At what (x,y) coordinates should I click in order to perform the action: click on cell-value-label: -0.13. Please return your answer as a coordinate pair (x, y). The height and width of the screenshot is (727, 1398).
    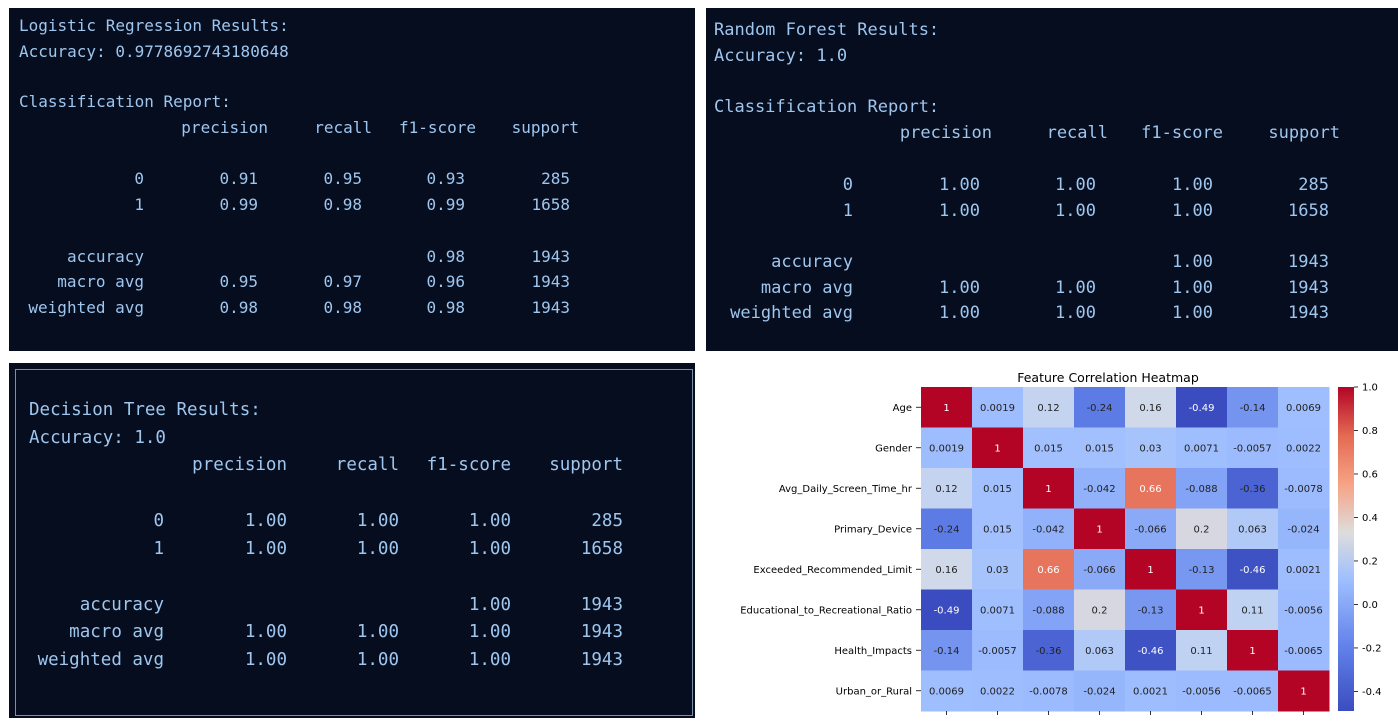
    Looking at the image, I should click on (1202, 570).